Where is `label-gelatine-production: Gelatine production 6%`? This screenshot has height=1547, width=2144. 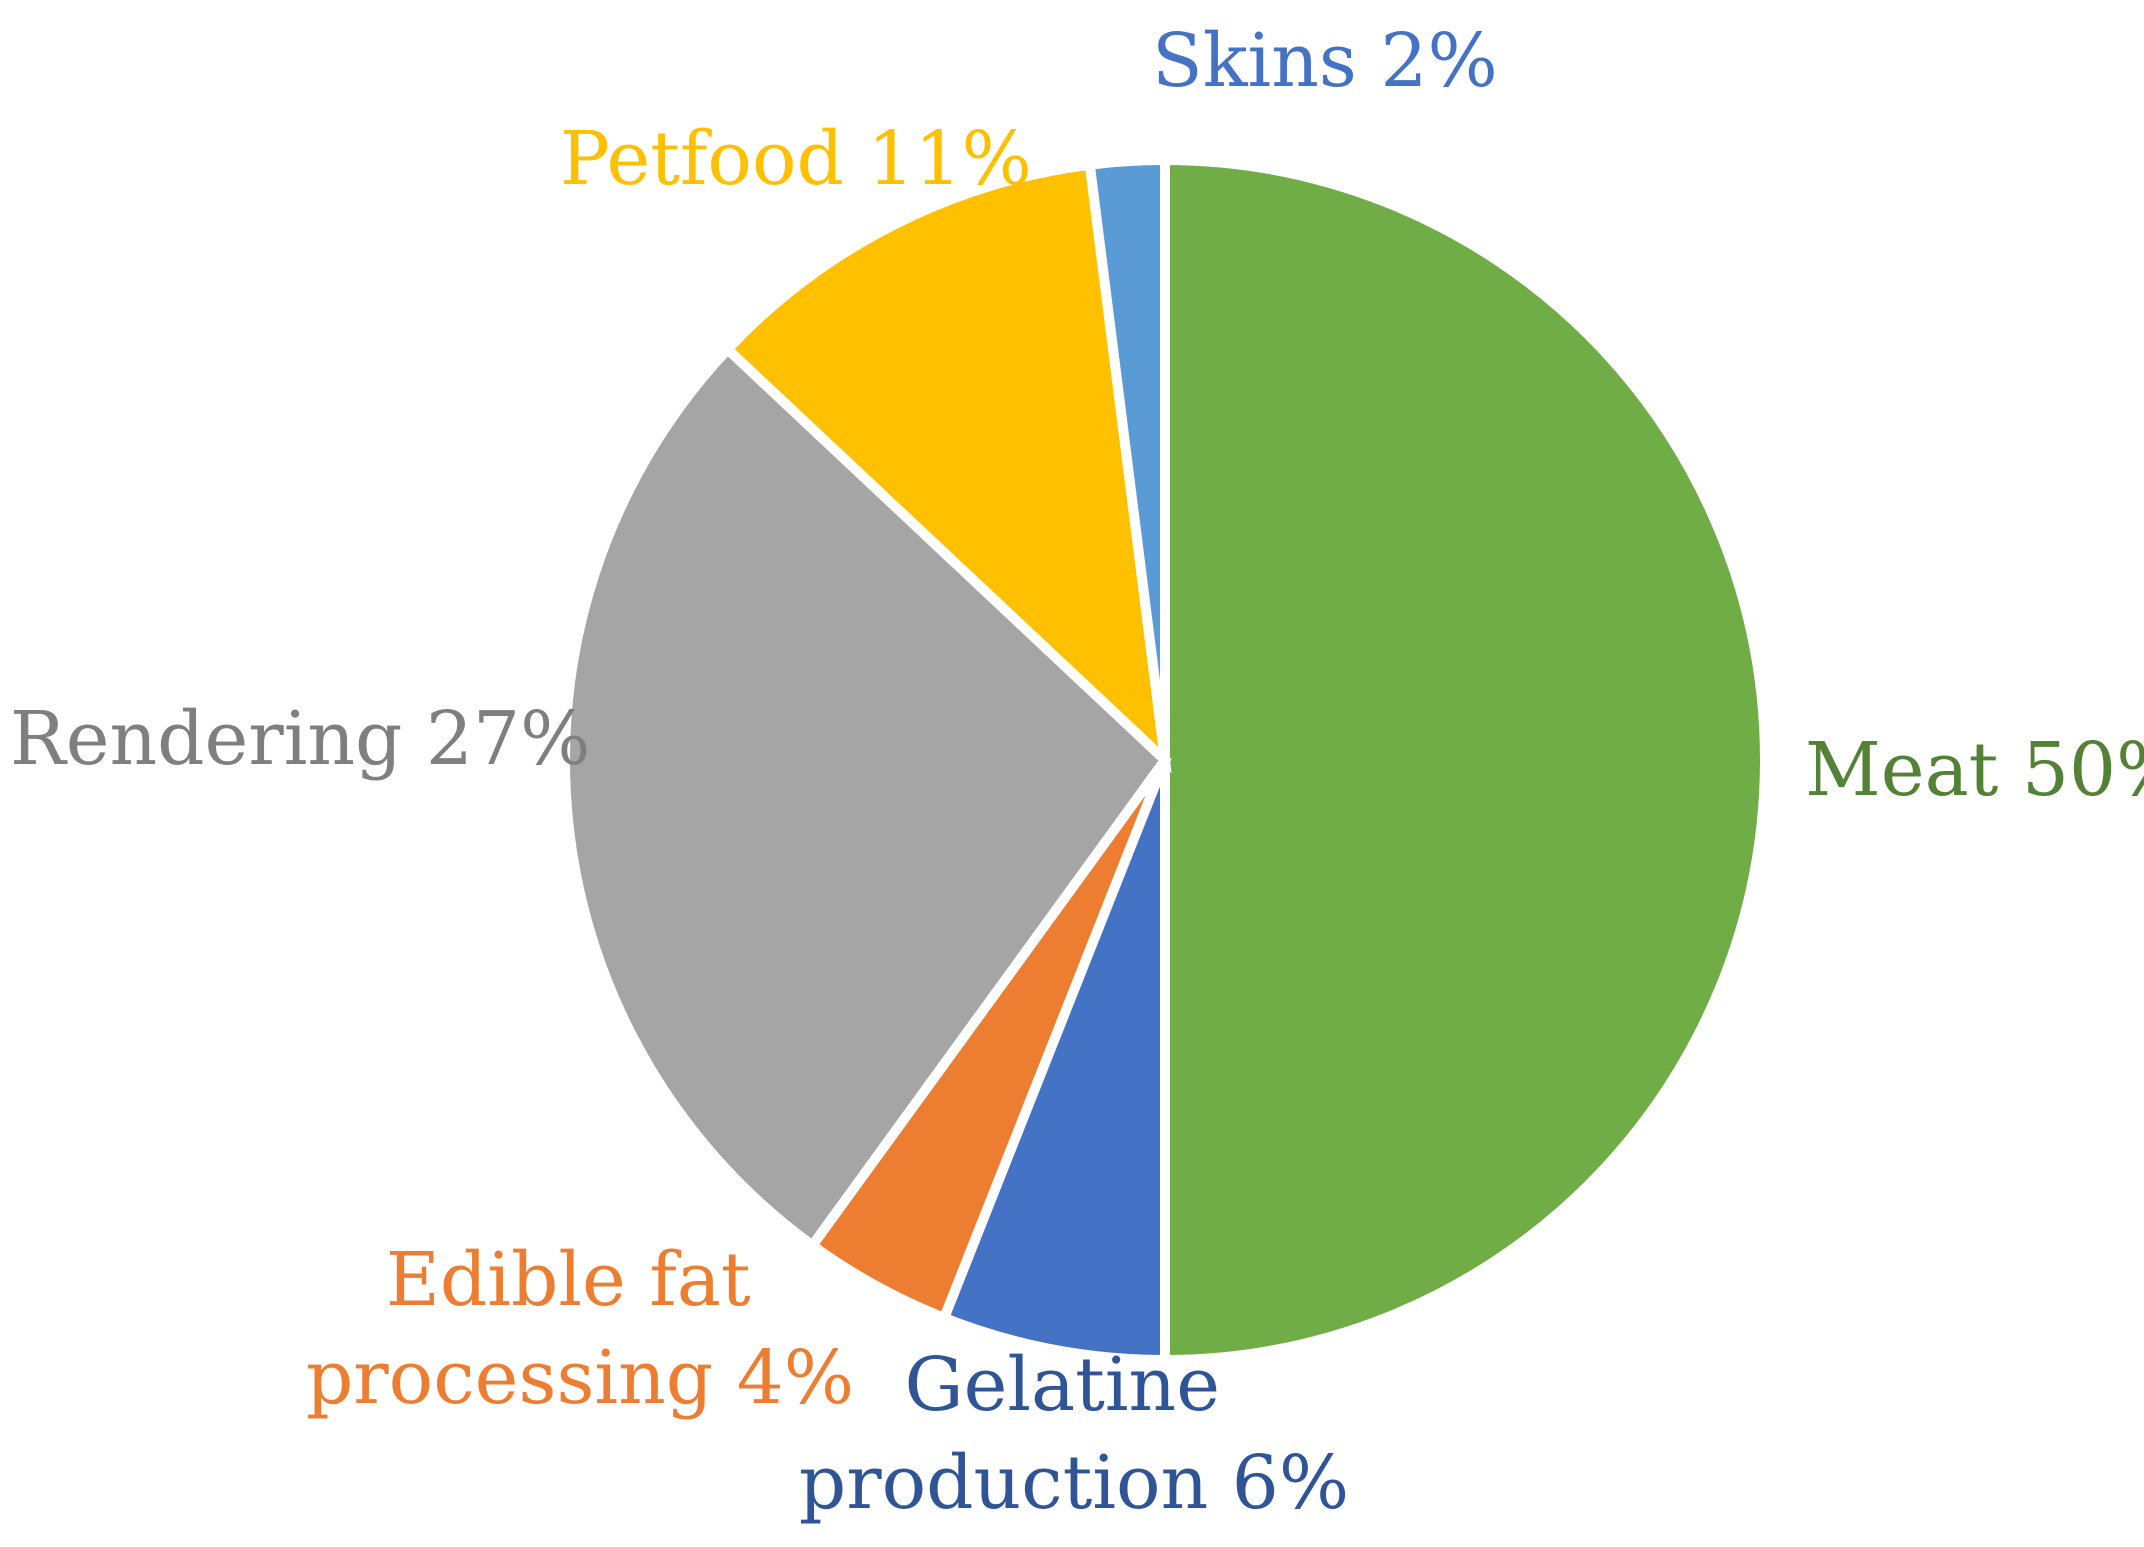
label-gelatine-production: Gelatine production 6% is located at coordinates (1074, 1434).